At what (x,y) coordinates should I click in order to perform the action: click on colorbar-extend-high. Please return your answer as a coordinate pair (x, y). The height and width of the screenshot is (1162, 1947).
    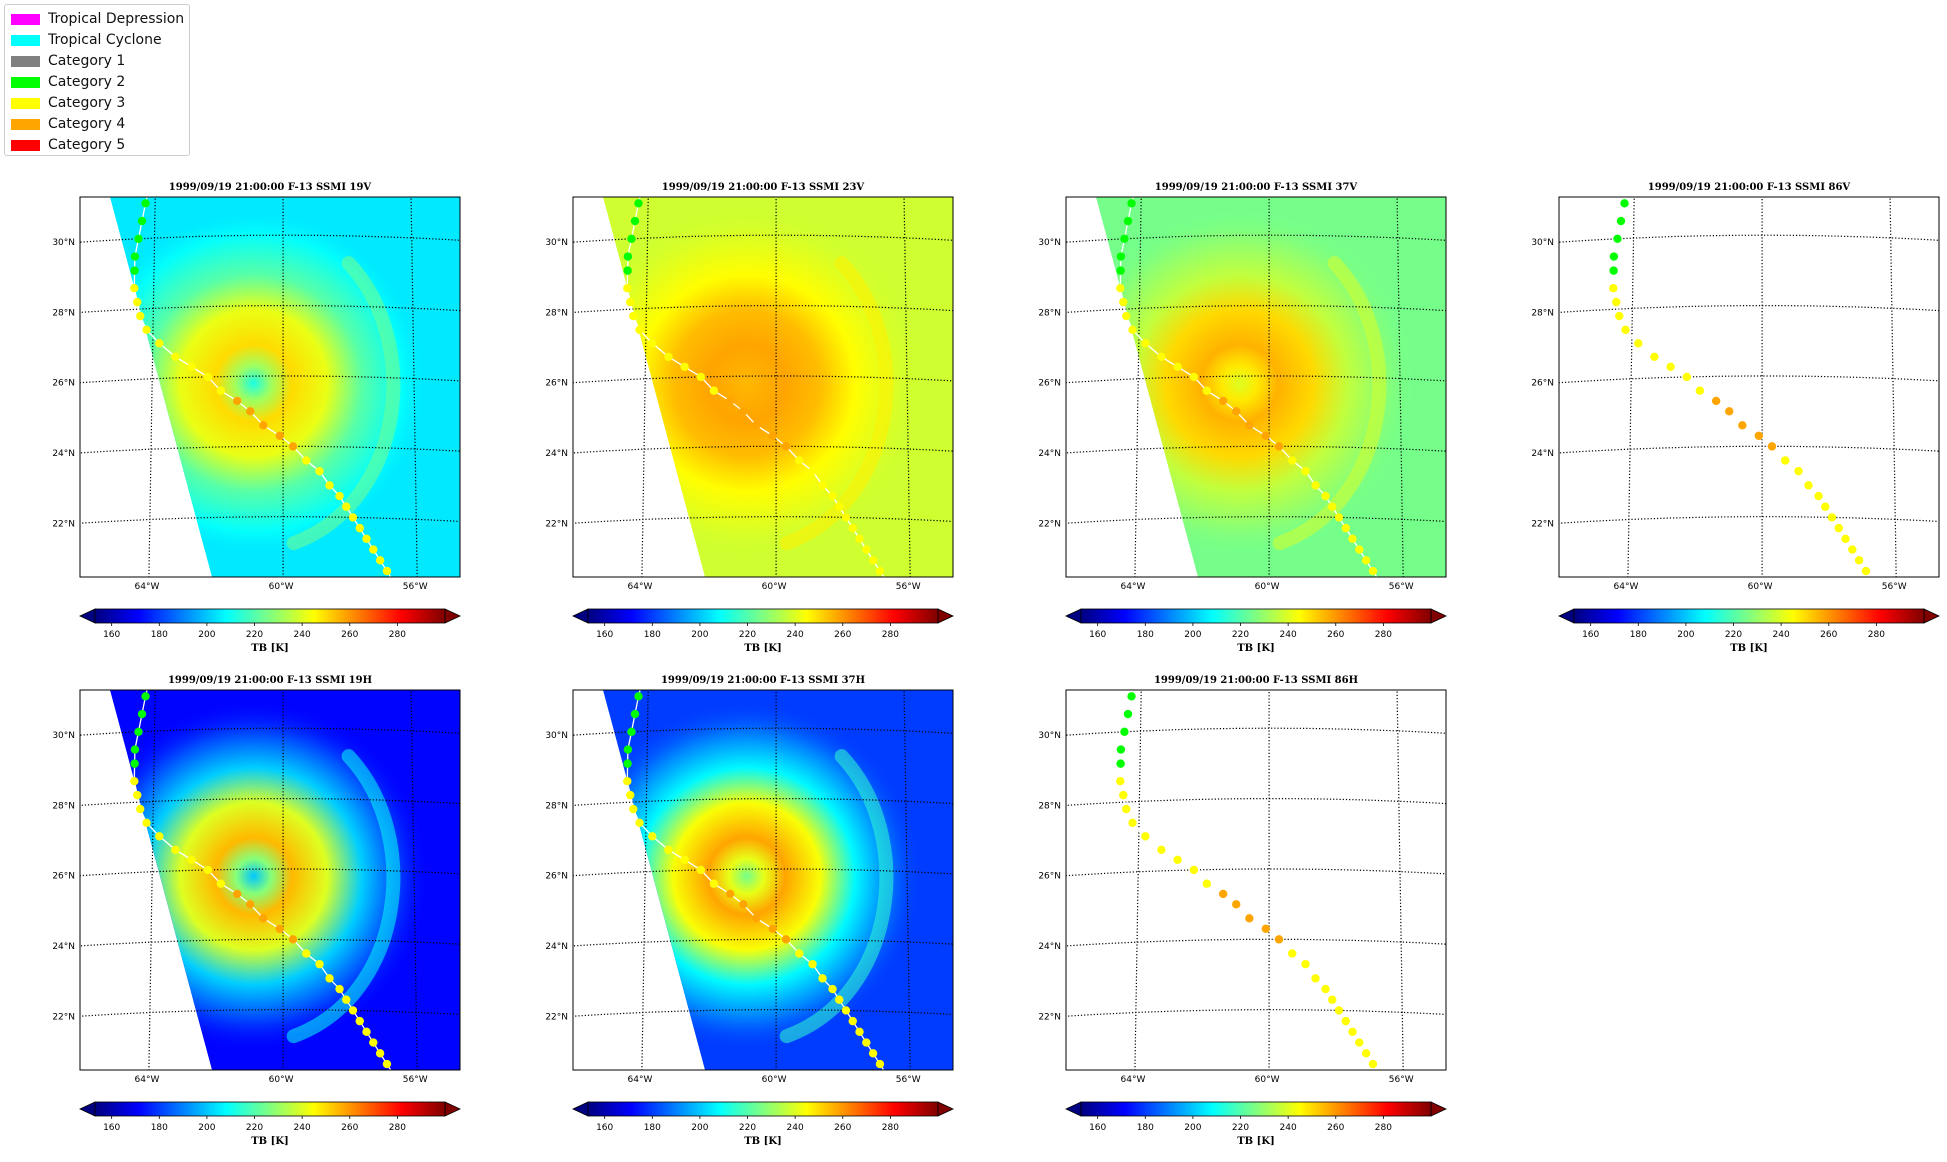
    Looking at the image, I should click on (945, 1109).